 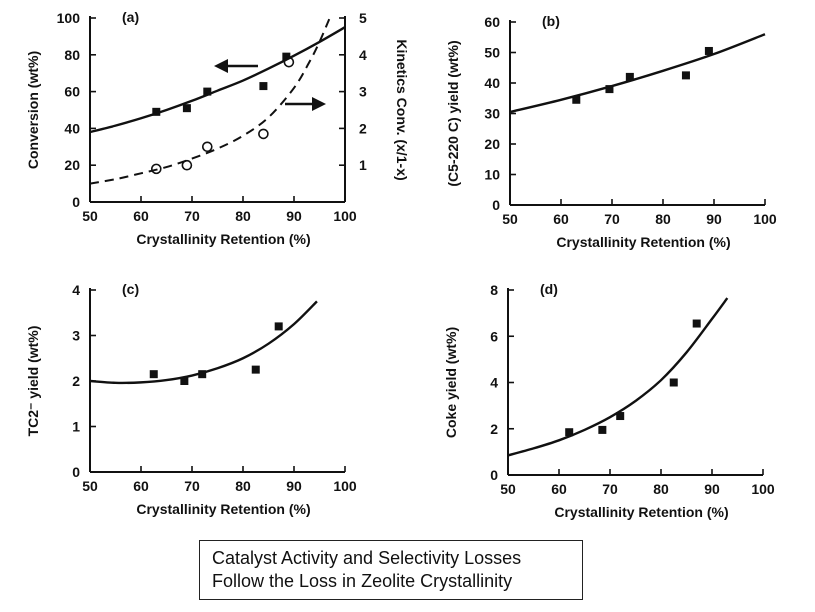 What do you see at coordinates (203, 342) in the screenshot?
I see `panel-c-fit-line` at bounding box center [203, 342].